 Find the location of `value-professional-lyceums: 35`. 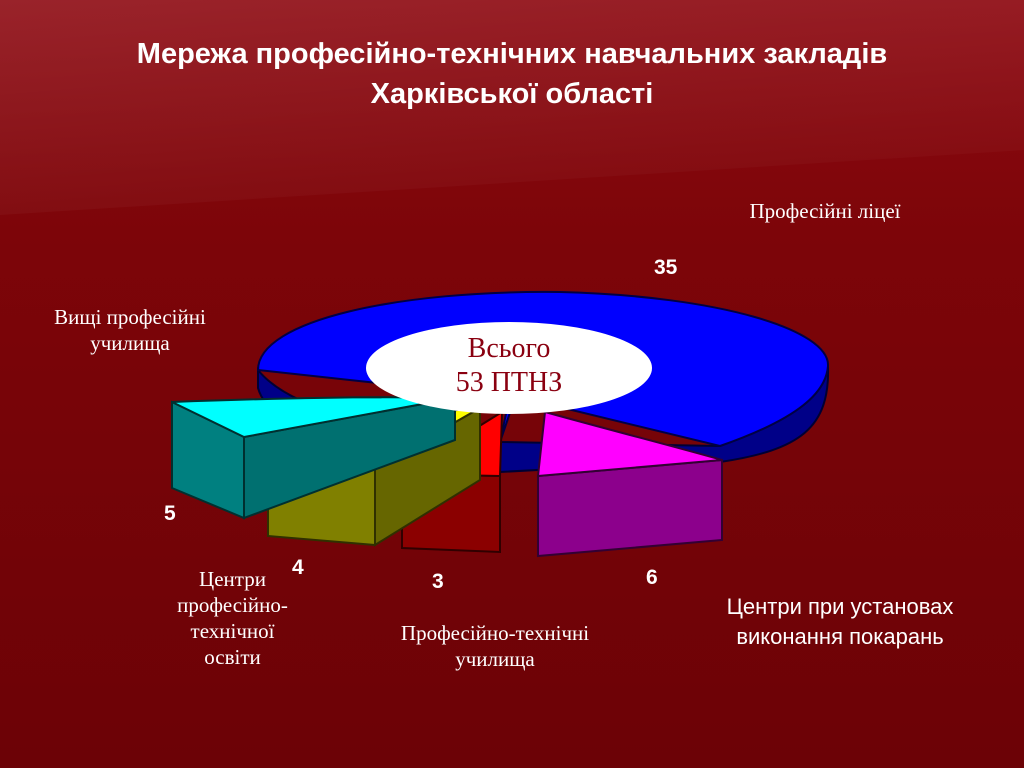

value-professional-lyceums: 35 is located at coordinates (666, 267).